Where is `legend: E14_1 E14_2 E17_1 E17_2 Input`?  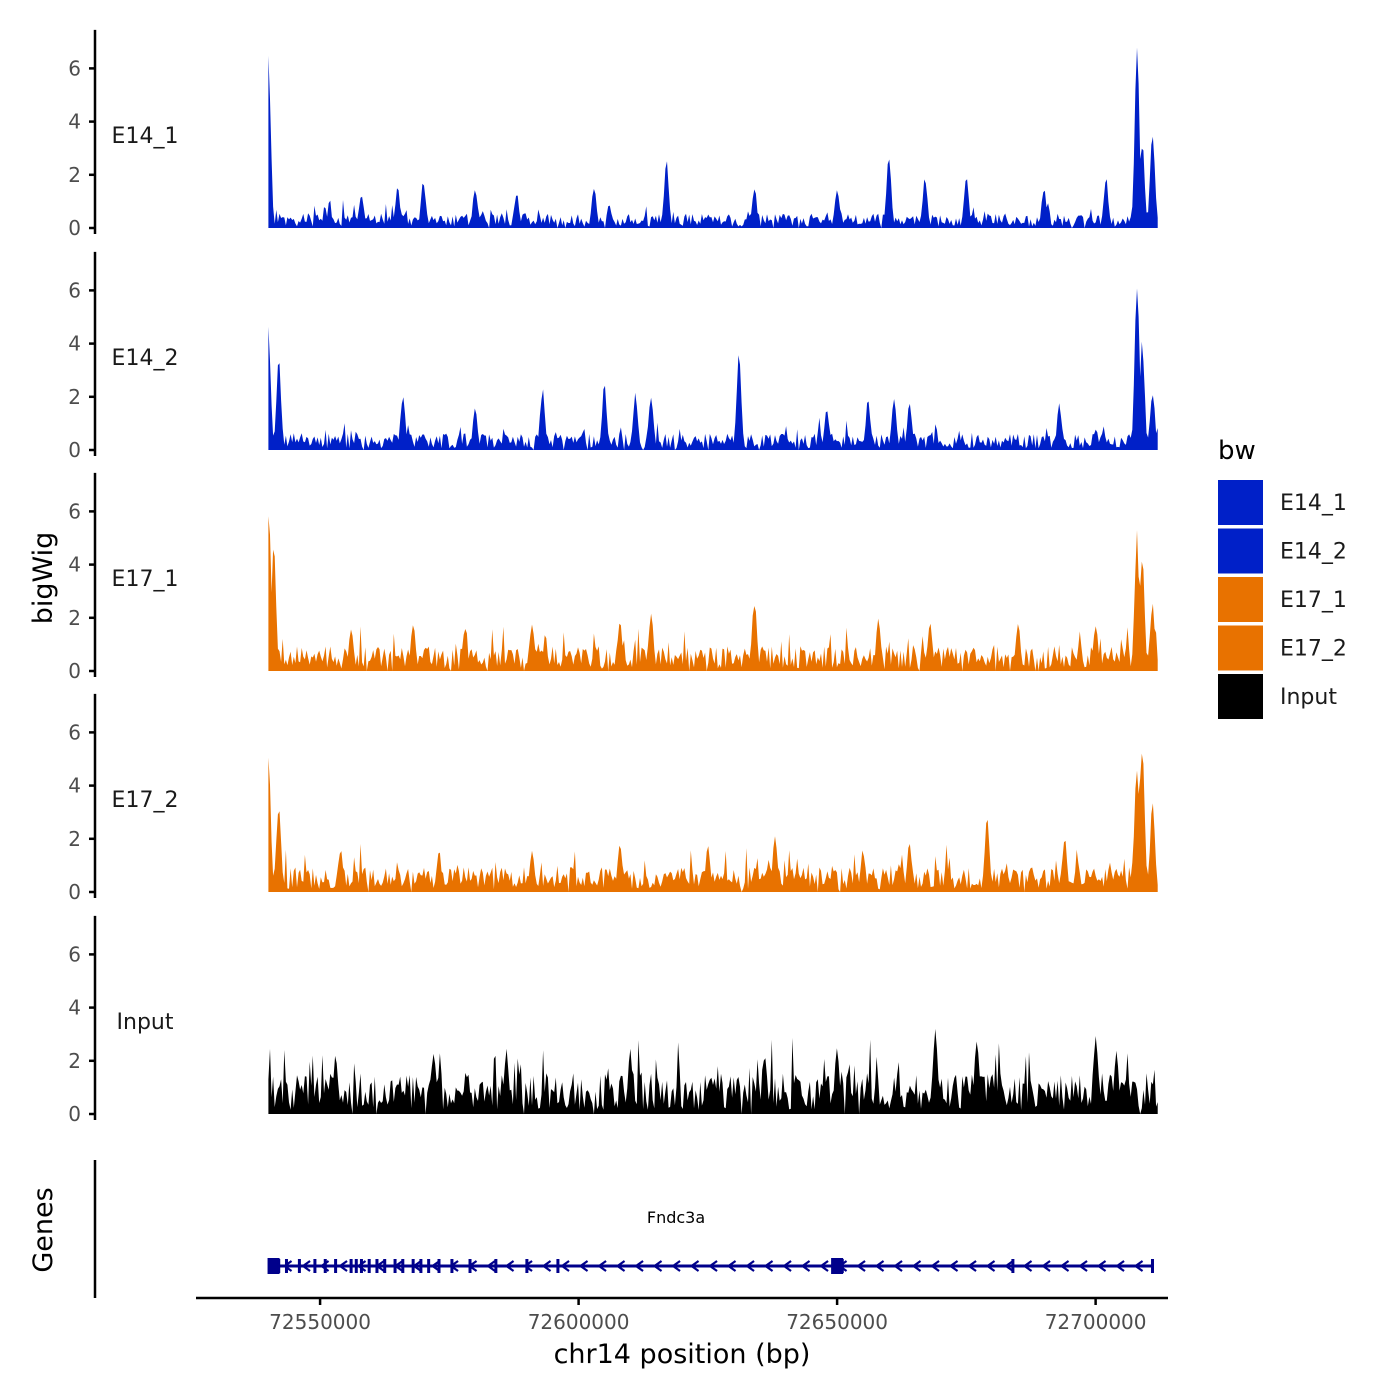
legend: E14_1 E14_2 E17_1 E17_2 Input is located at coordinates (1282, 599).